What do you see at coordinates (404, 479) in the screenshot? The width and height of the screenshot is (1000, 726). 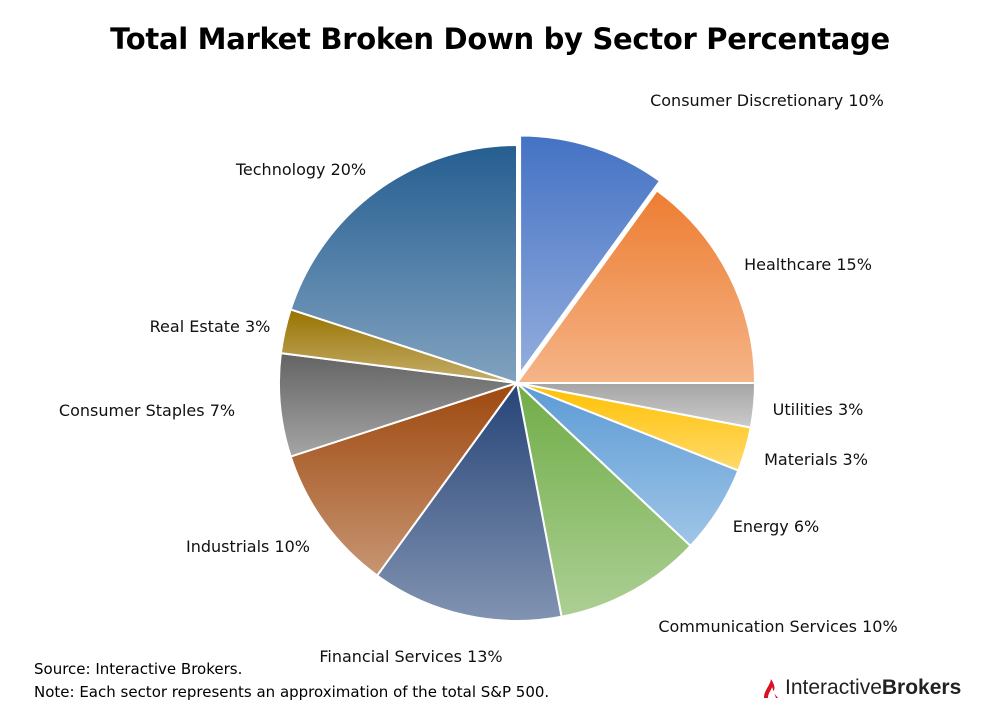 I see `pie-slice-industrials` at bounding box center [404, 479].